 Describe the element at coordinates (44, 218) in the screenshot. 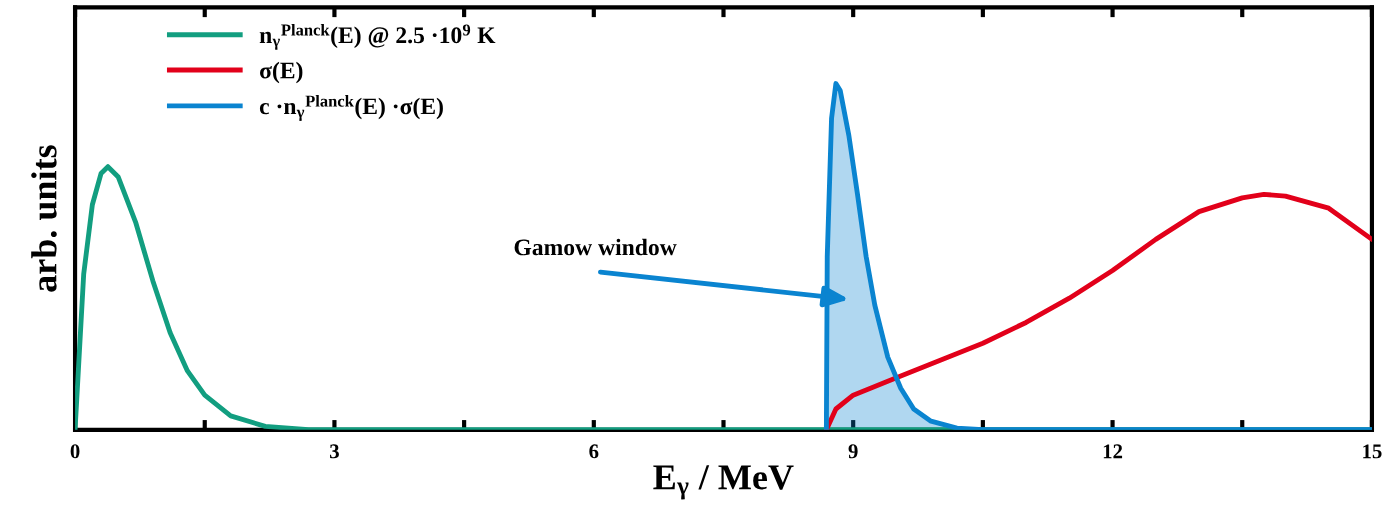

I see `y-axis-title: arb. units` at that location.